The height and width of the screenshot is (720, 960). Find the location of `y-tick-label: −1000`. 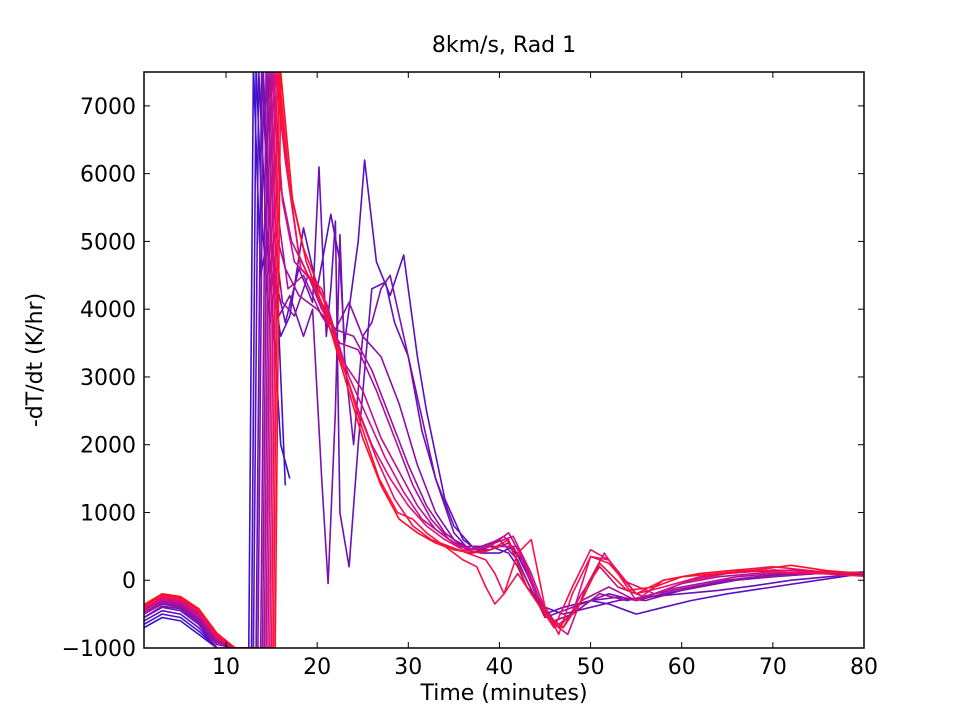

y-tick-label: −1000 is located at coordinates (99, 649).